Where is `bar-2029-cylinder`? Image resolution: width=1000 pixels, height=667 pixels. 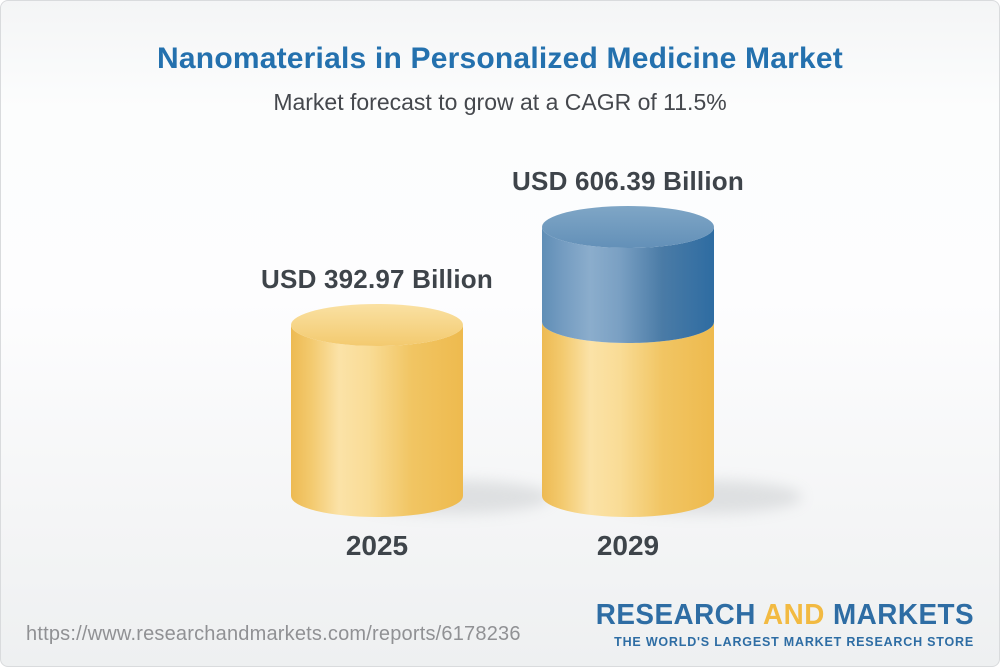 bar-2029-cylinder is located at coordinates (628, 361).